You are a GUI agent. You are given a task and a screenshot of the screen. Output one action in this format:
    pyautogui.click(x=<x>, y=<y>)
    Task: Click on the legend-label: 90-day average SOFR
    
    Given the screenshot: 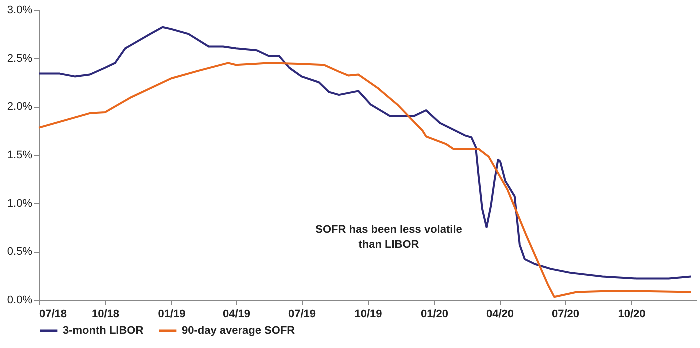 What is the action you would take?
    pyautogui.click(x=239, y=331)
    